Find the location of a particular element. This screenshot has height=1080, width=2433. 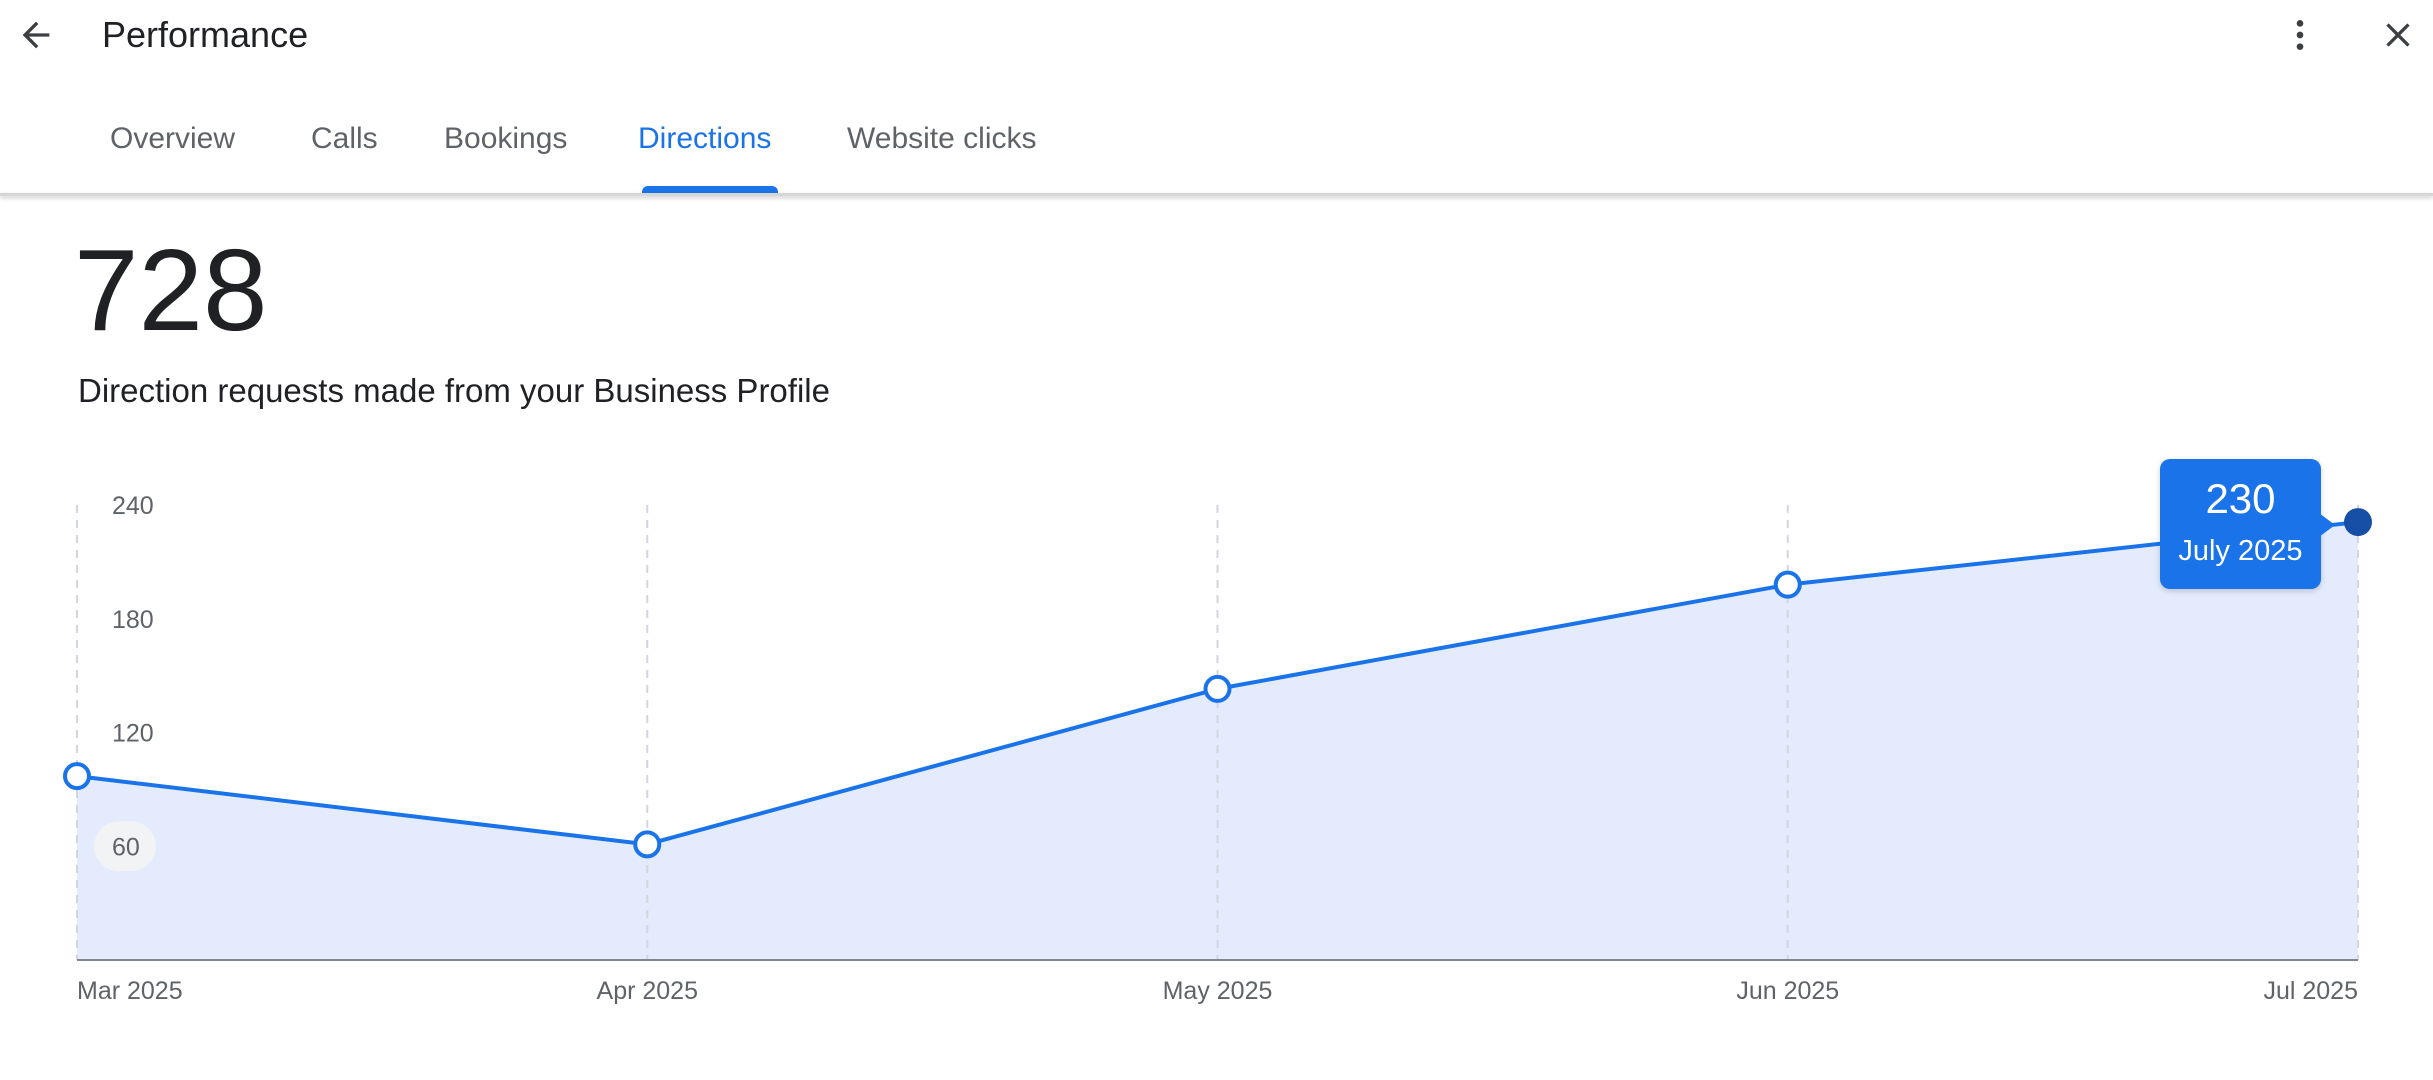

chart-tooltip: 230 July 2025 is located at coordinates (2247, 524).